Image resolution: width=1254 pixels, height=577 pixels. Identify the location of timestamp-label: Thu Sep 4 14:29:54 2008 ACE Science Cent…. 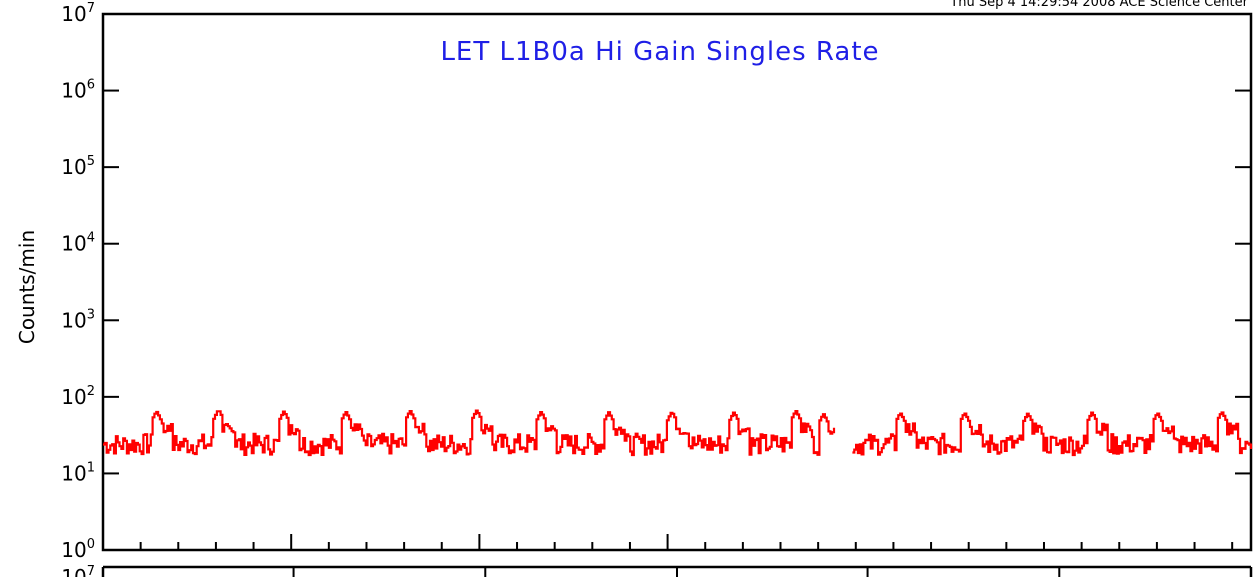
(1098, 5).